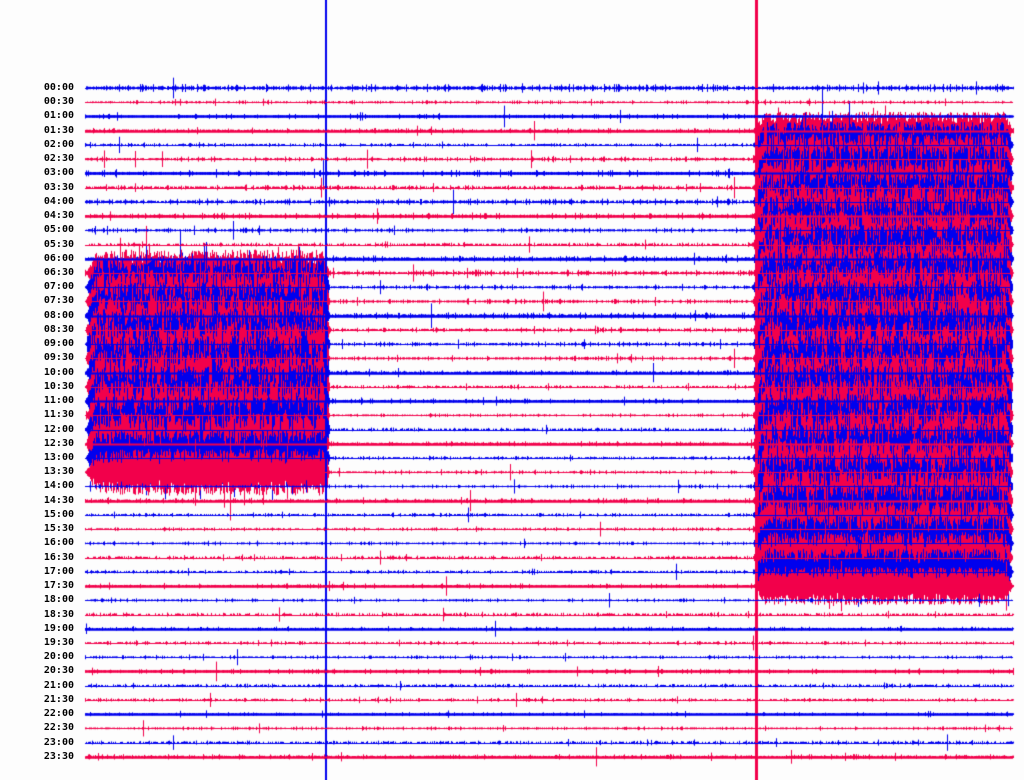 The width and height of the screenshot is (1024, 780). What do you see at coordinates (58, 714) in the screenshot?
I see `time-label: 22:00` at bounding box center [58, 714].